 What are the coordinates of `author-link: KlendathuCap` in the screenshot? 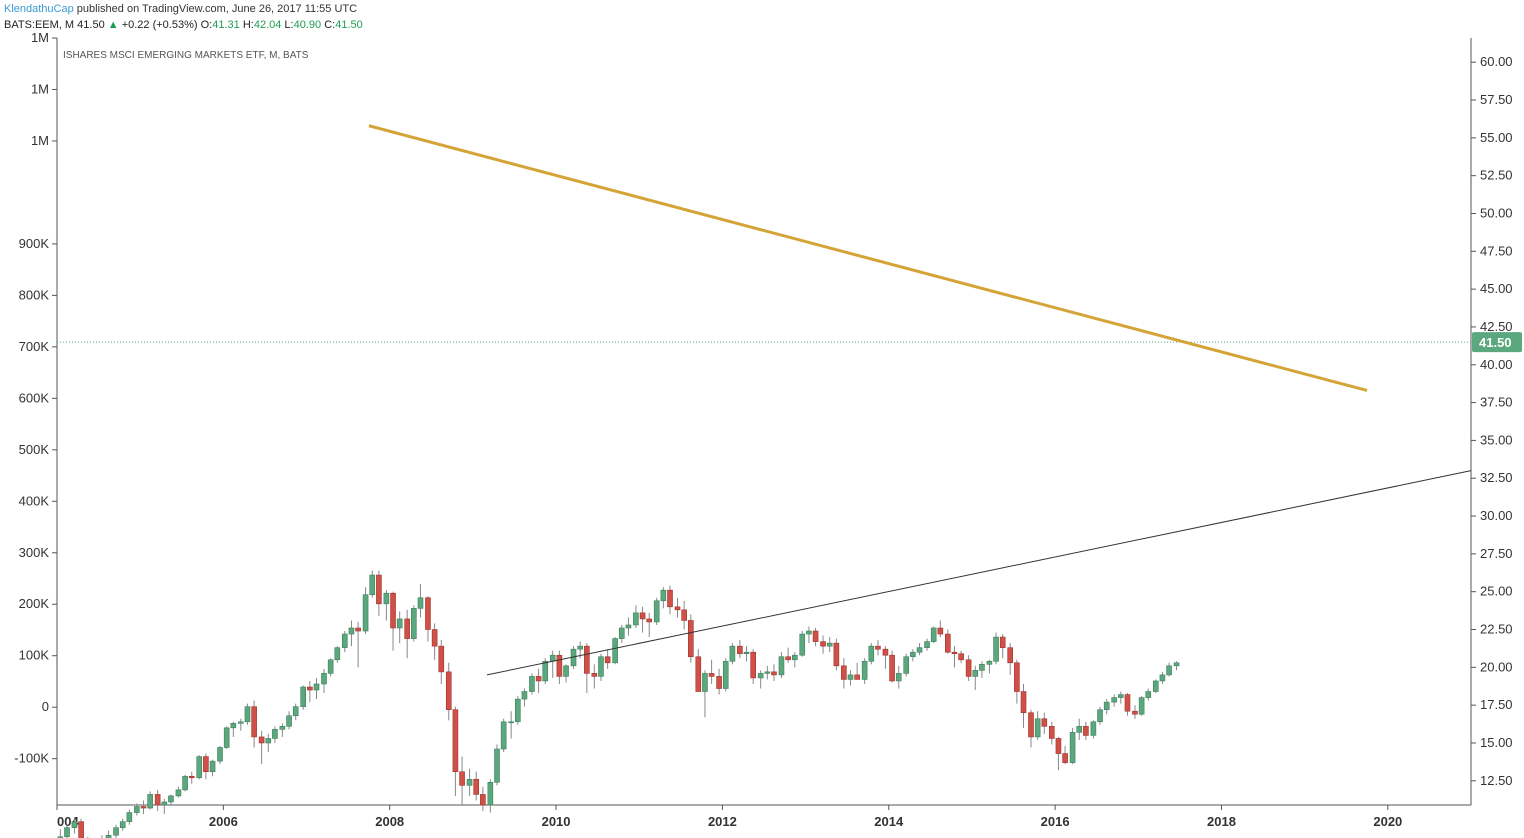 It's located at (39, 9).